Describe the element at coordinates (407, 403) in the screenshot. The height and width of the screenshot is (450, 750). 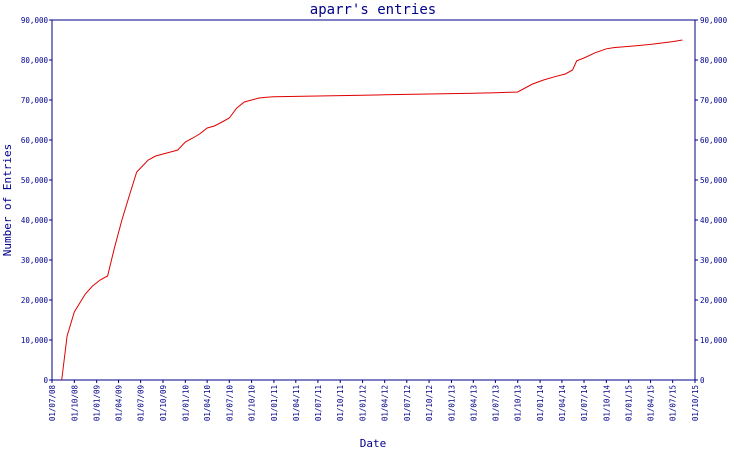
I see `x-tick-label: 01/07/12` at that location.